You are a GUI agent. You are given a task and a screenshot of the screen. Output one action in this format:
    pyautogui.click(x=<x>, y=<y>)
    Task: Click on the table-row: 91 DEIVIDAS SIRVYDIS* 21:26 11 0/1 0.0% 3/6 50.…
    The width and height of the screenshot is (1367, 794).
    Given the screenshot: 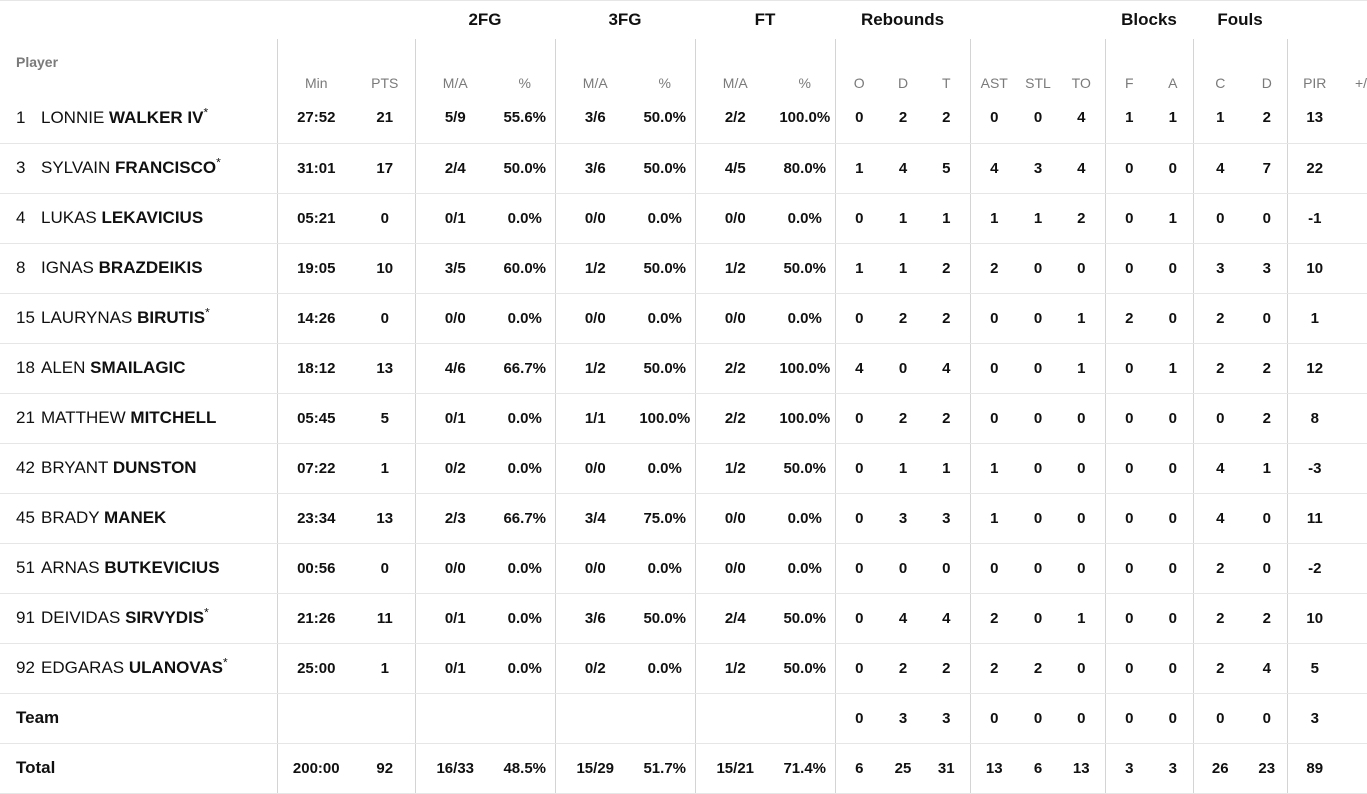 What is the action you would take?
    pyautogui.click(x=683, y=618)
    